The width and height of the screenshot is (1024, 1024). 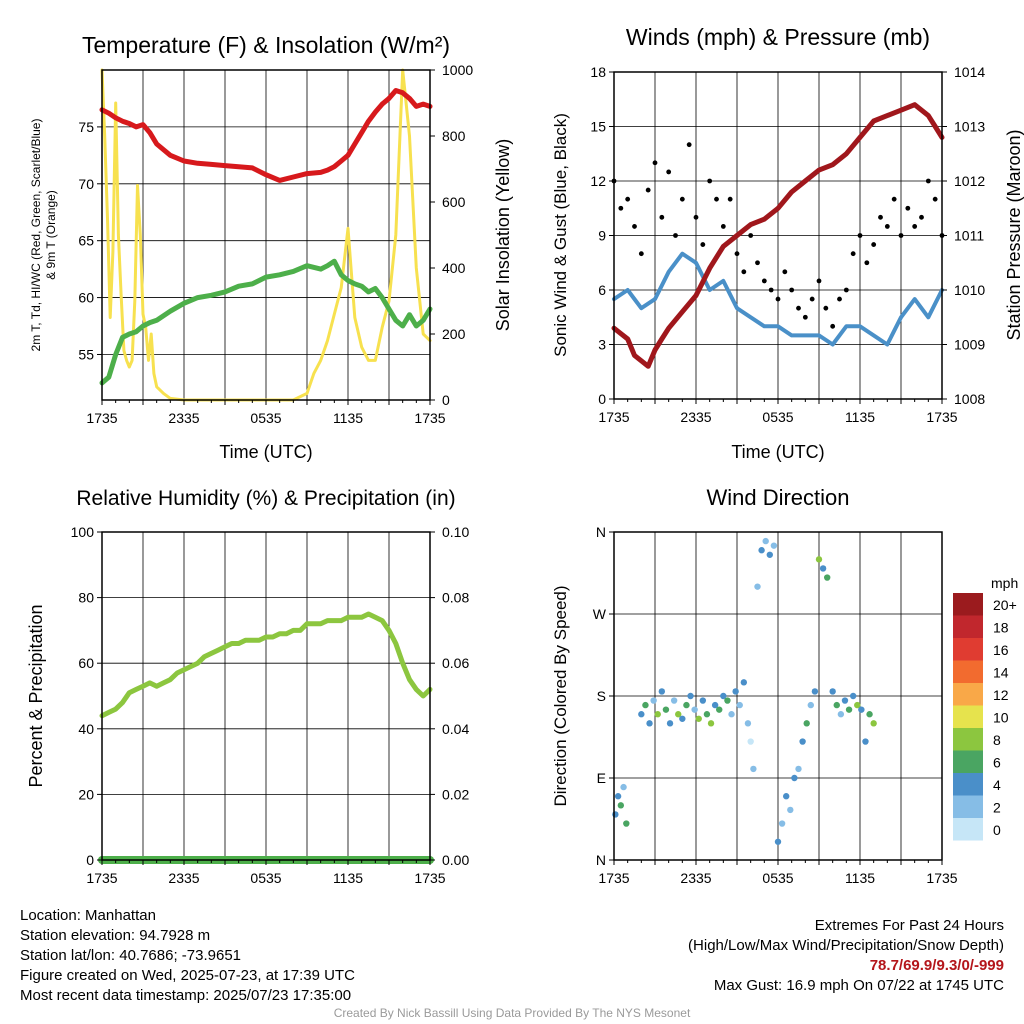 What do you see at coordinates (1001, 718) in the screenshot?
I see `legend-label: 10` at bounding box center [1001, 718].